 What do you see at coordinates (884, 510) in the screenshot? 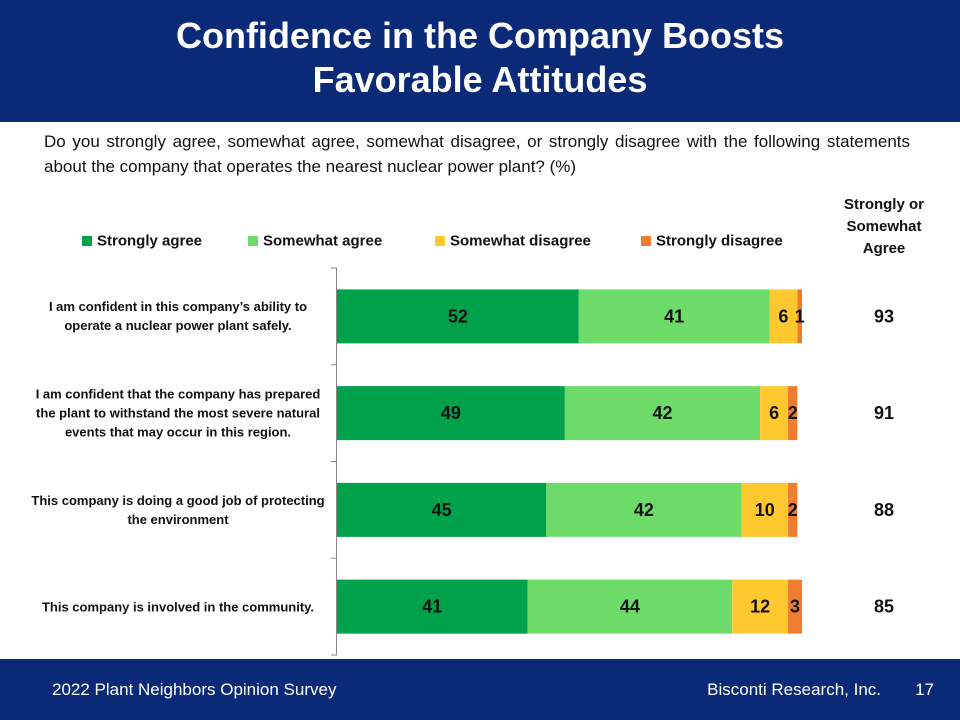
I see `side-value: 88` at bounding box center [884, 510].